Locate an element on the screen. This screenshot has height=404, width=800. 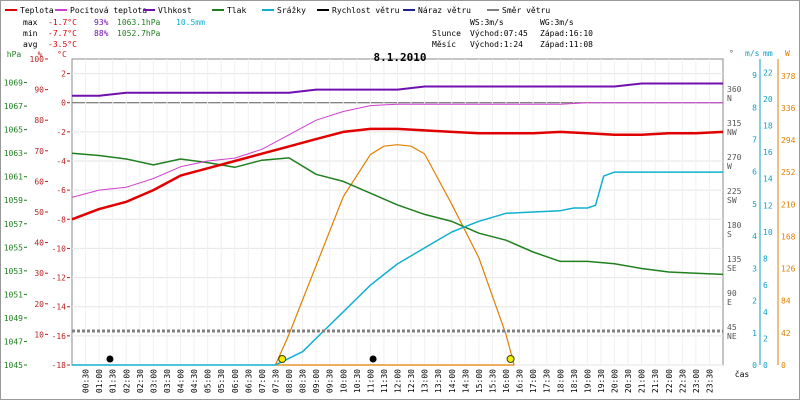
rain-tick: 12 is located at coordinates (768, 205).